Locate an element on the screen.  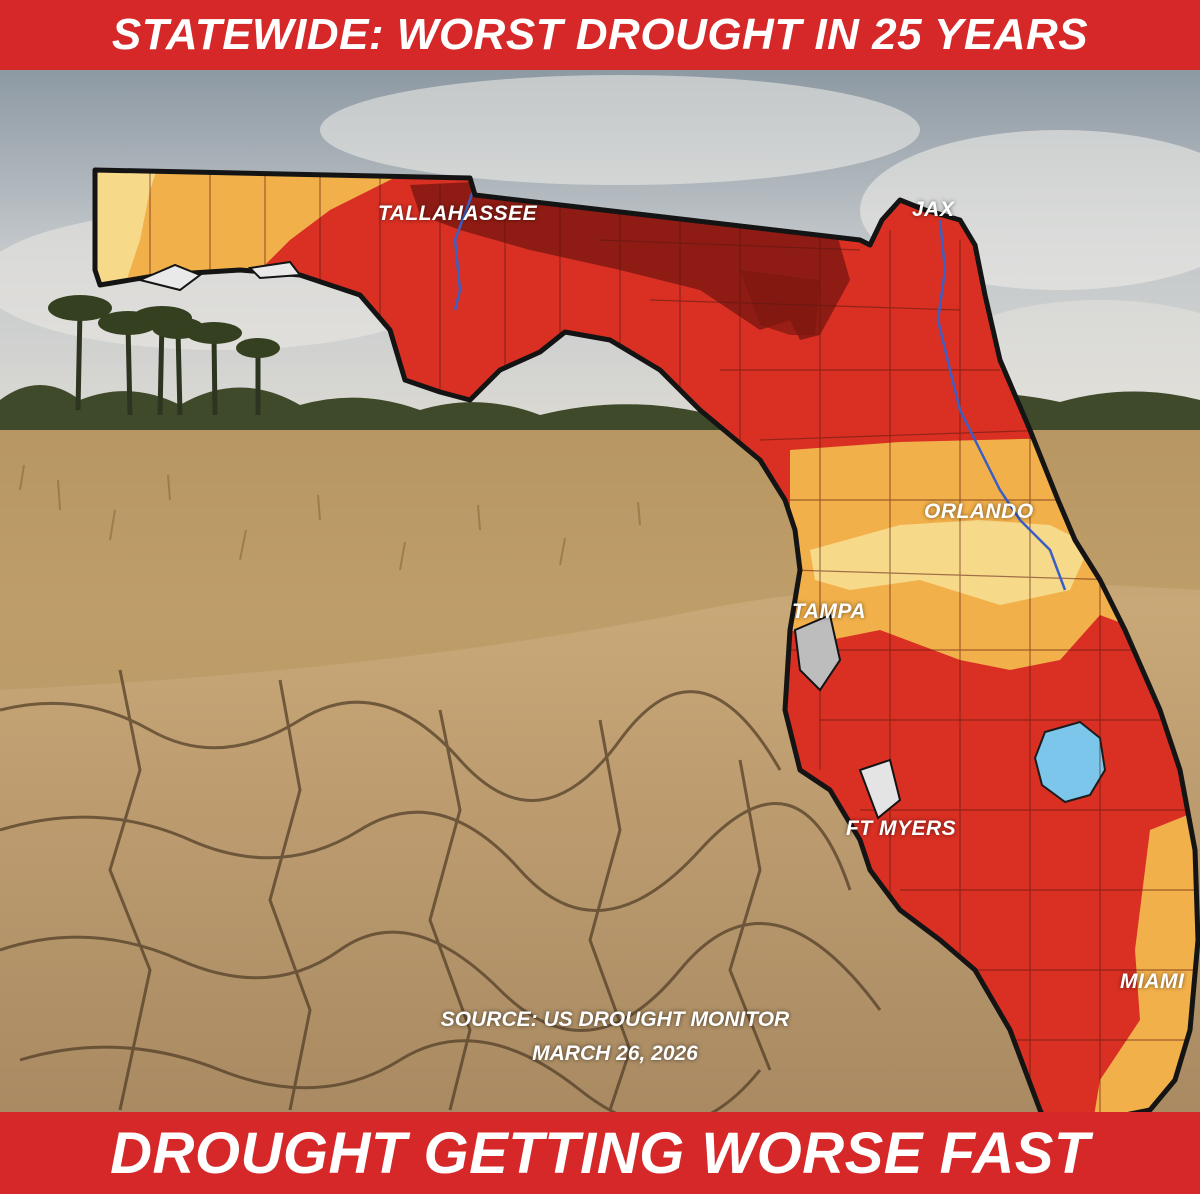
bottom-headline-banner: DROUGHT GETTING WORSE FAST is located at coordinates (600, 1153).